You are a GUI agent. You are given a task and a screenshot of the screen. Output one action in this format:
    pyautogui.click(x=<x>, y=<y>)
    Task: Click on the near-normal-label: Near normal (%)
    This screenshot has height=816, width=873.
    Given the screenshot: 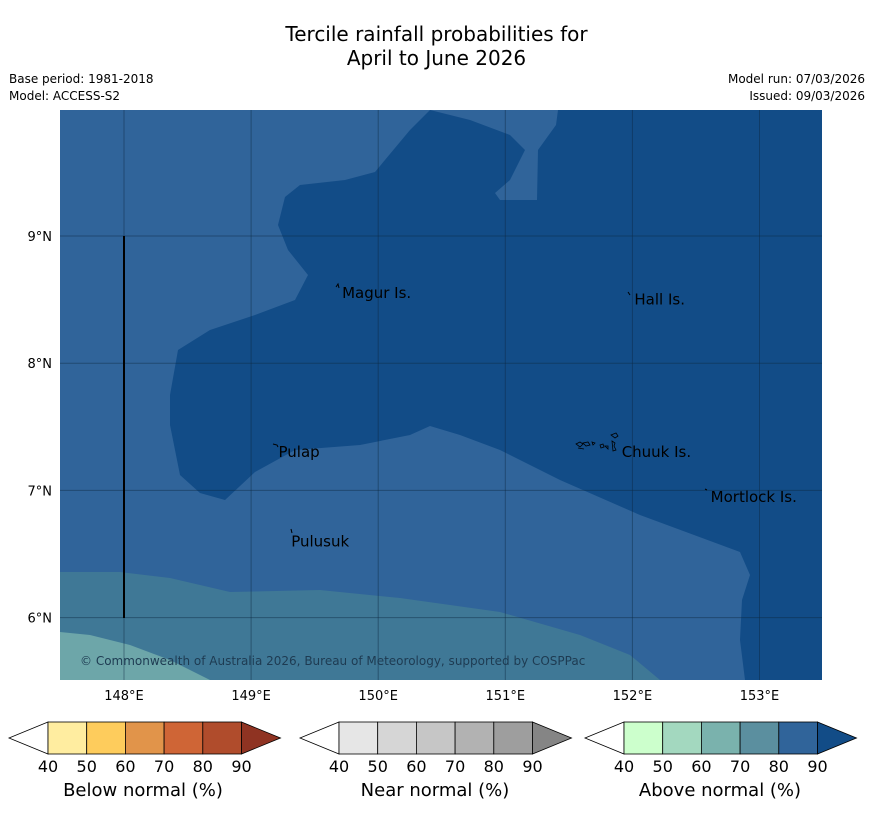 What is the action you would take?
    pyautogui.click(x=435, y=790)
    